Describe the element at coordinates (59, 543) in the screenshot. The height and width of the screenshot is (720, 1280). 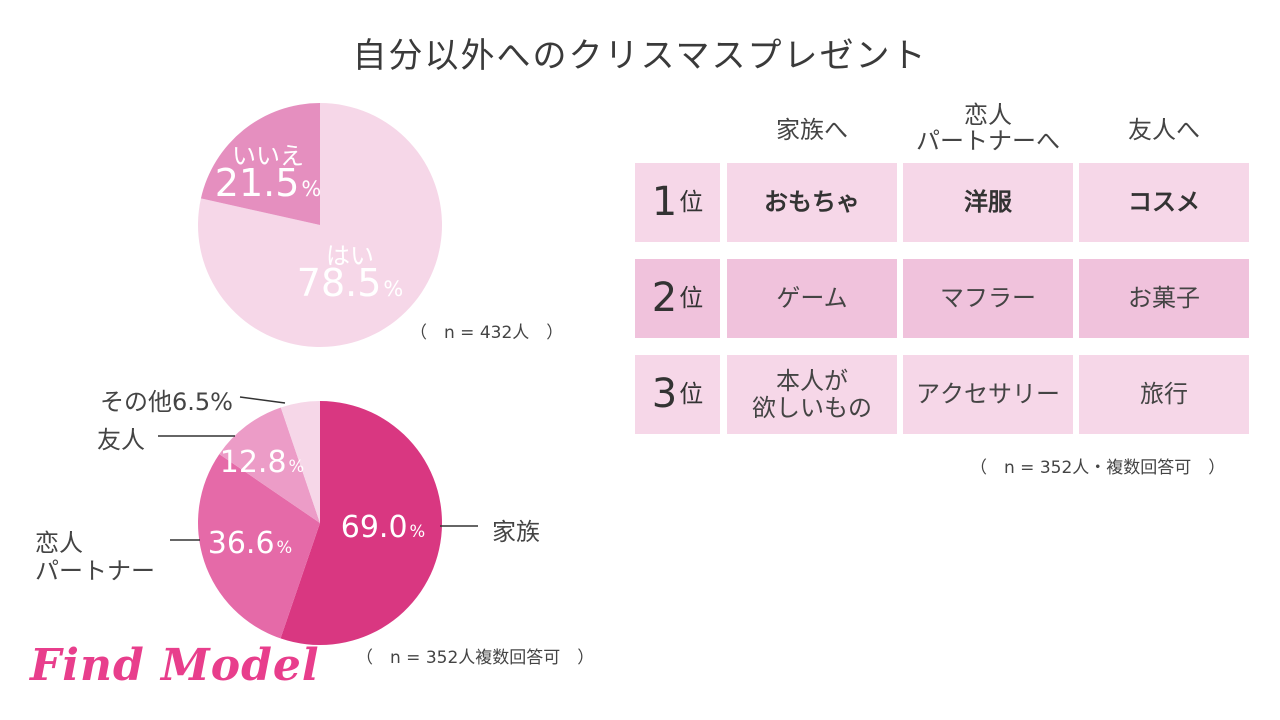
I see `pie2-label-partner-line1: 恋人` at that location.